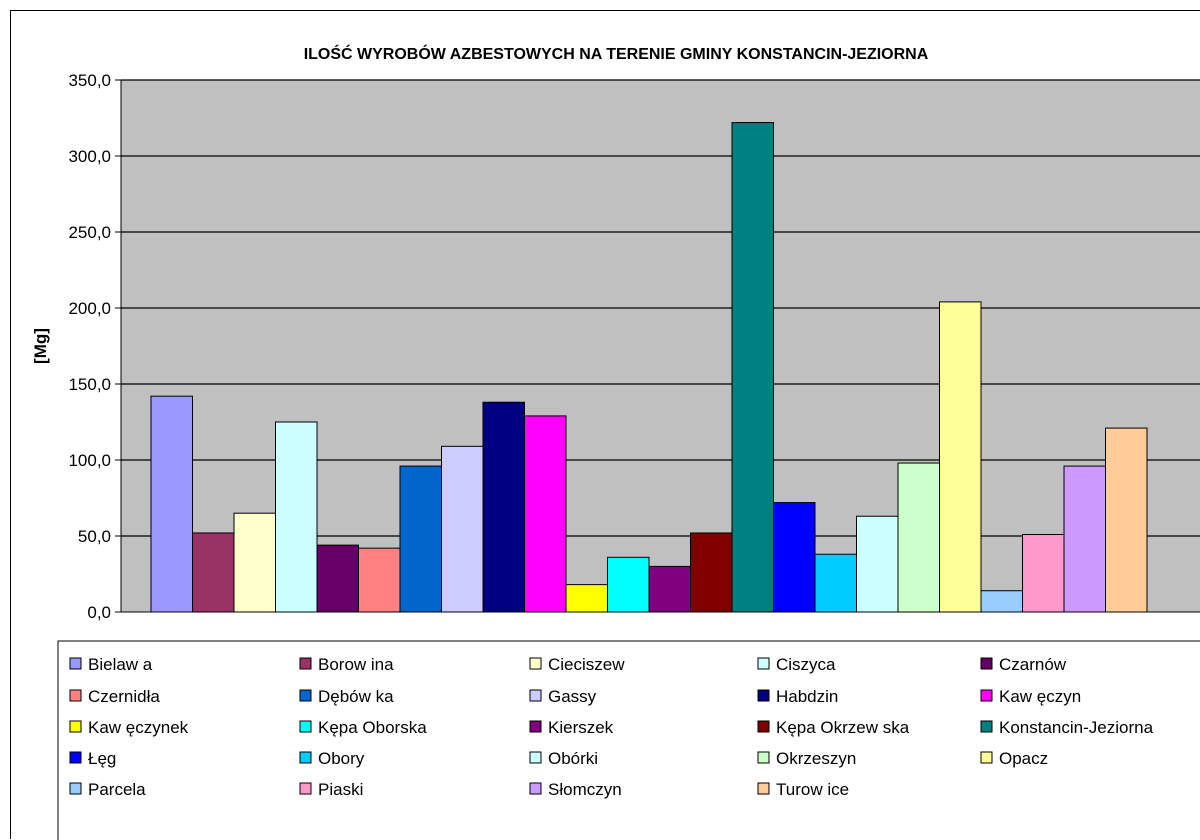 This screenshot has height=840, width=1200. I want to click on bar-ciszyca, so click(296, 517).